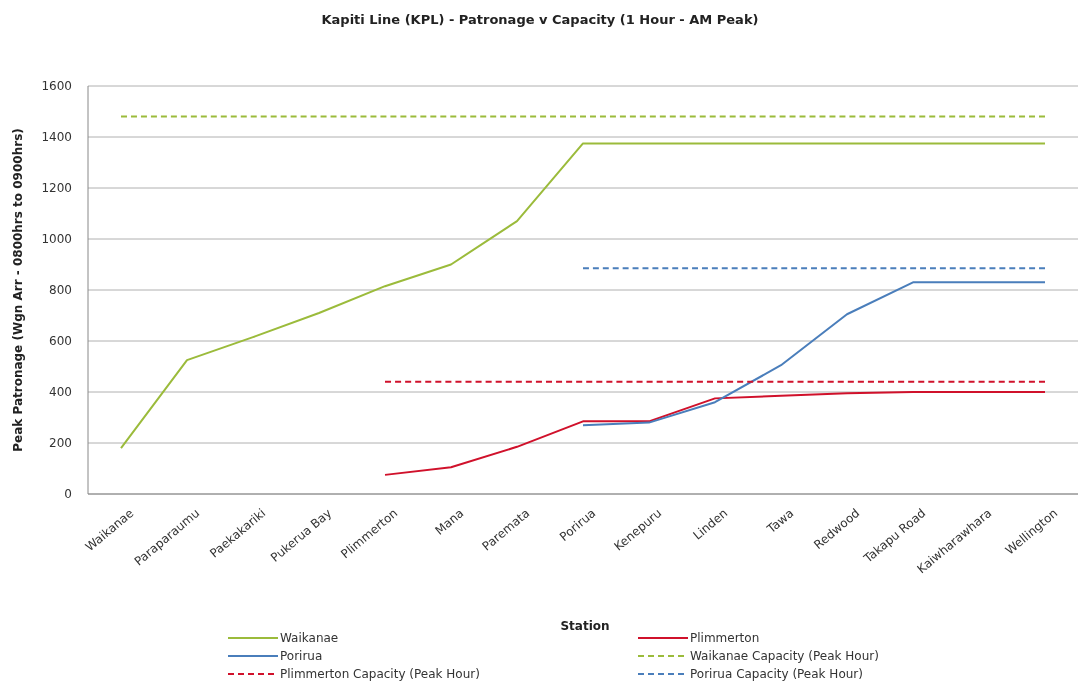 Image resolution: width=1084 pixels, height=688 pixels. I want to click on y-tick-label: 400, so click(60, 392).